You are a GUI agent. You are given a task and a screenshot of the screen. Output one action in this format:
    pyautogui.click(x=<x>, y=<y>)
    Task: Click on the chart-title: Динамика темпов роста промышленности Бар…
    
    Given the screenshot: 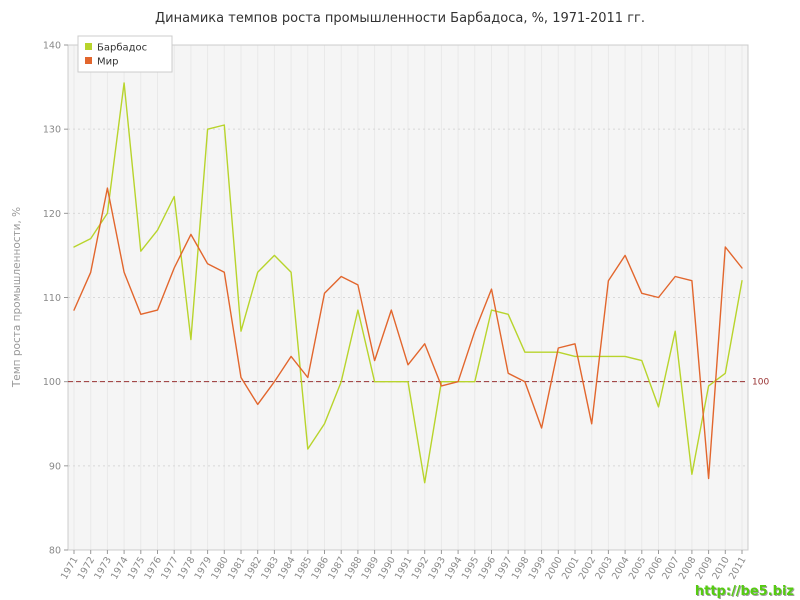 What is the action you would take?
    pyautogui.click(x=400, y=18)
    